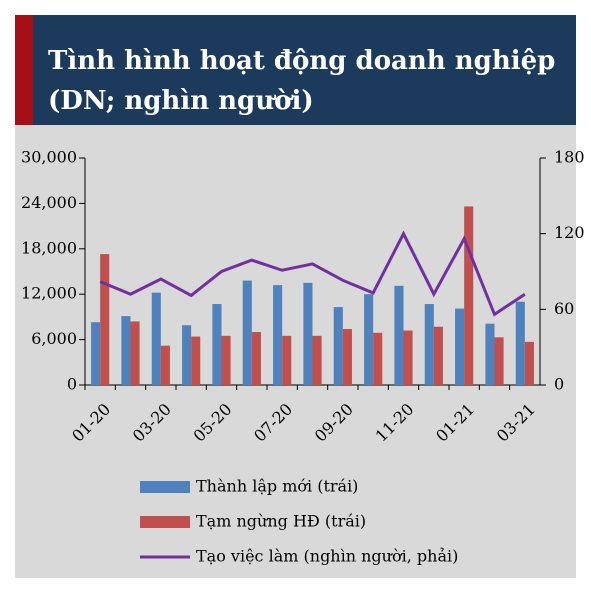 This screenshot has height=594, width=591. Describe the element at coordinates (281, 521) in the screenshot. I see `legend-label: Tạm ngừng HĐ (trái)` at that location.